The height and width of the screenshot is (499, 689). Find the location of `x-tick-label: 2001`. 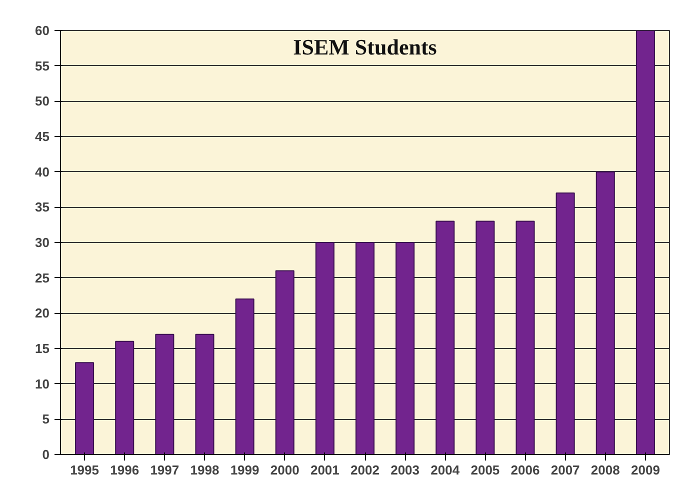

x-tick-label: 2001 is located at coordinates (325, 470).